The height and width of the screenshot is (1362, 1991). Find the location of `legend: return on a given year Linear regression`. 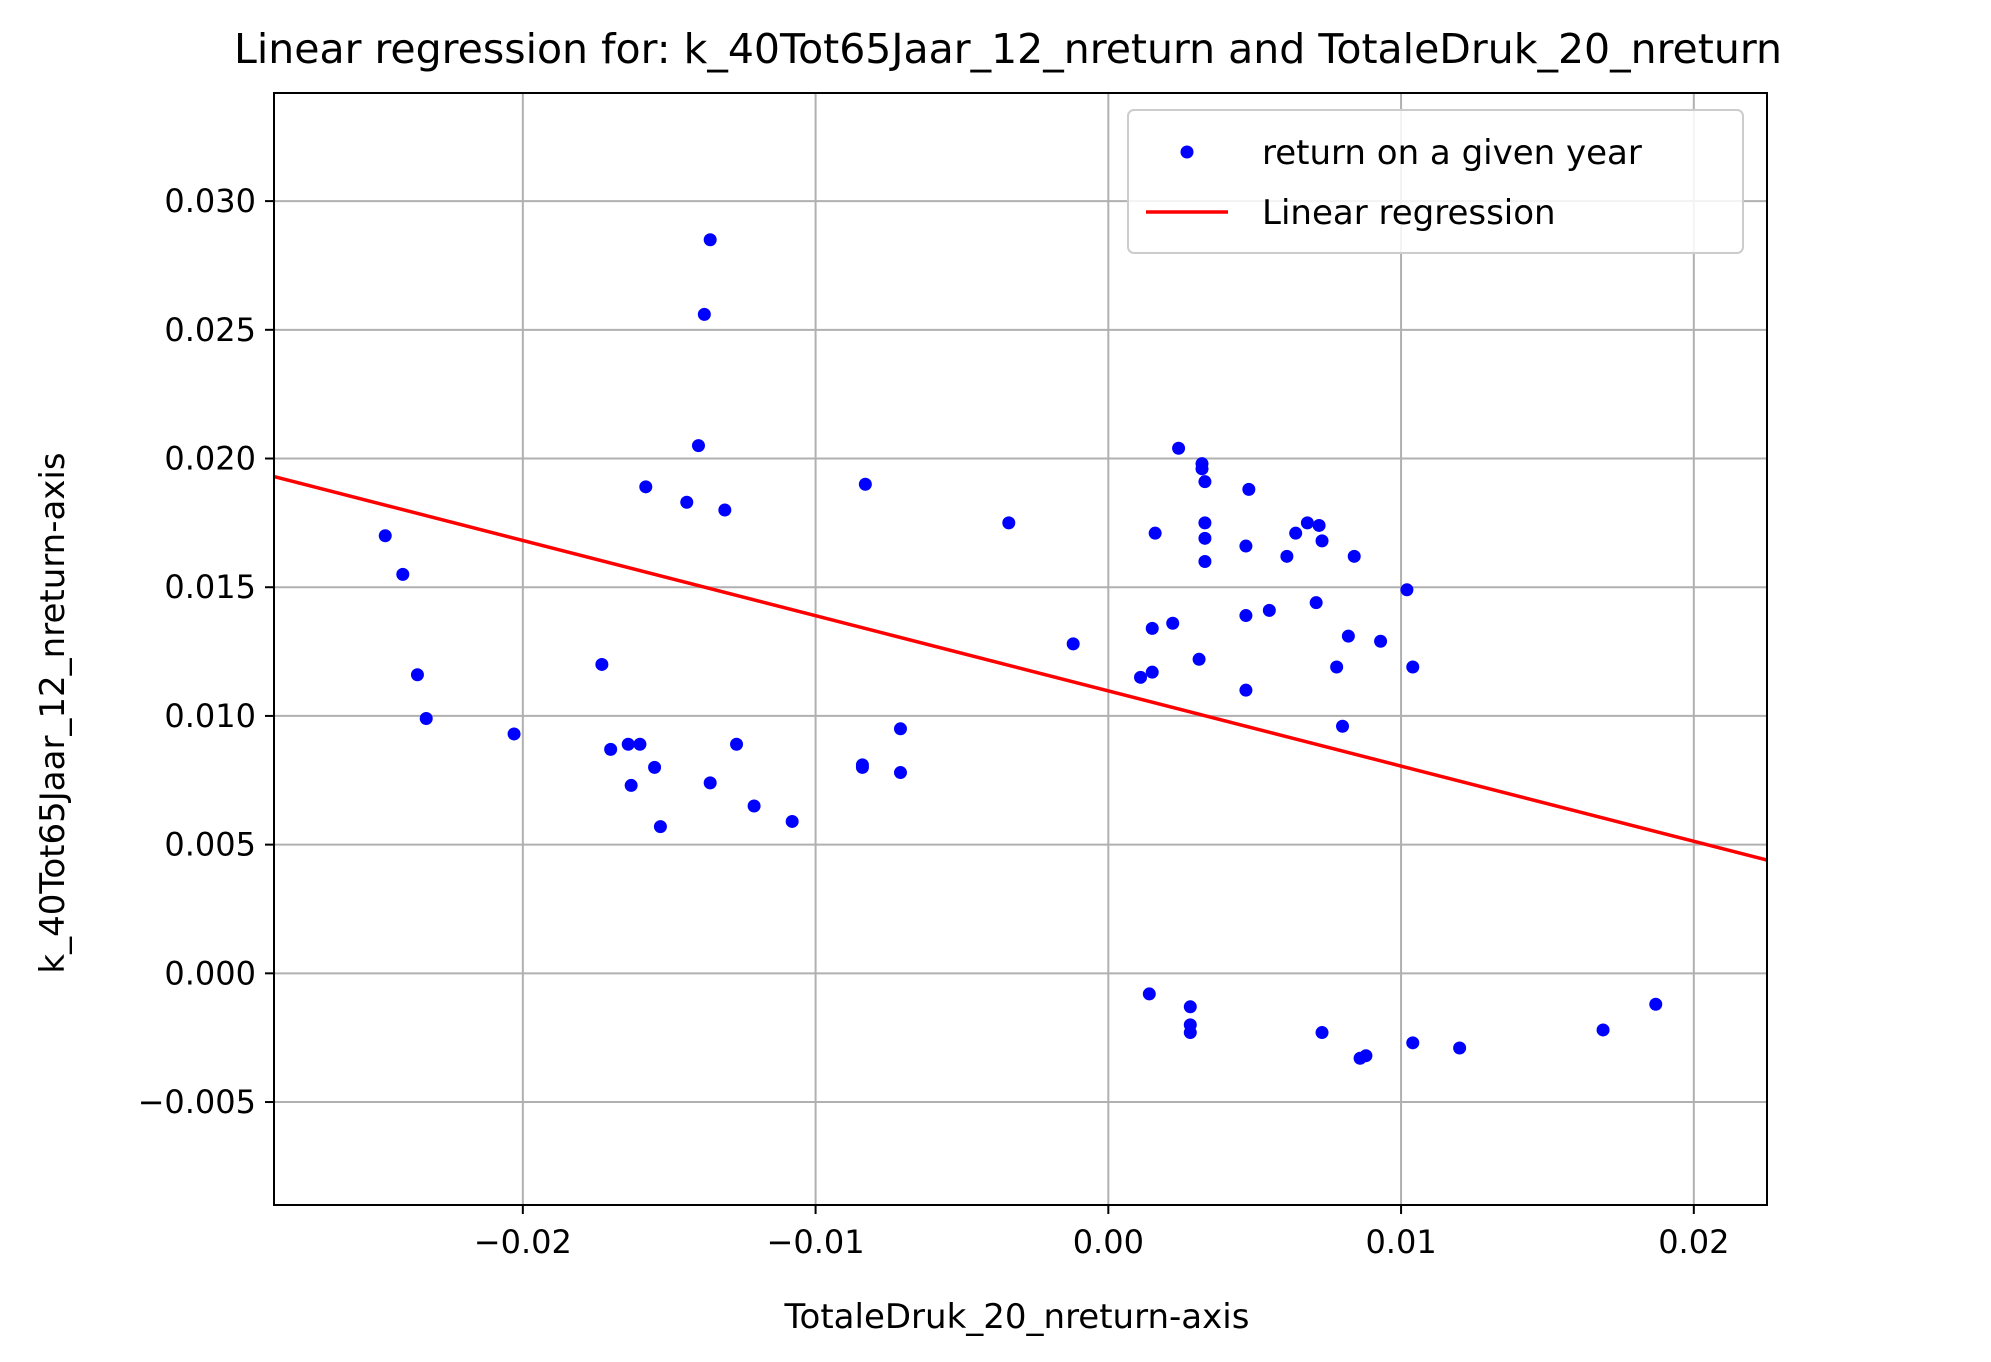

legend: return on a given year Linear regression is located at coordinates (1435, 181).